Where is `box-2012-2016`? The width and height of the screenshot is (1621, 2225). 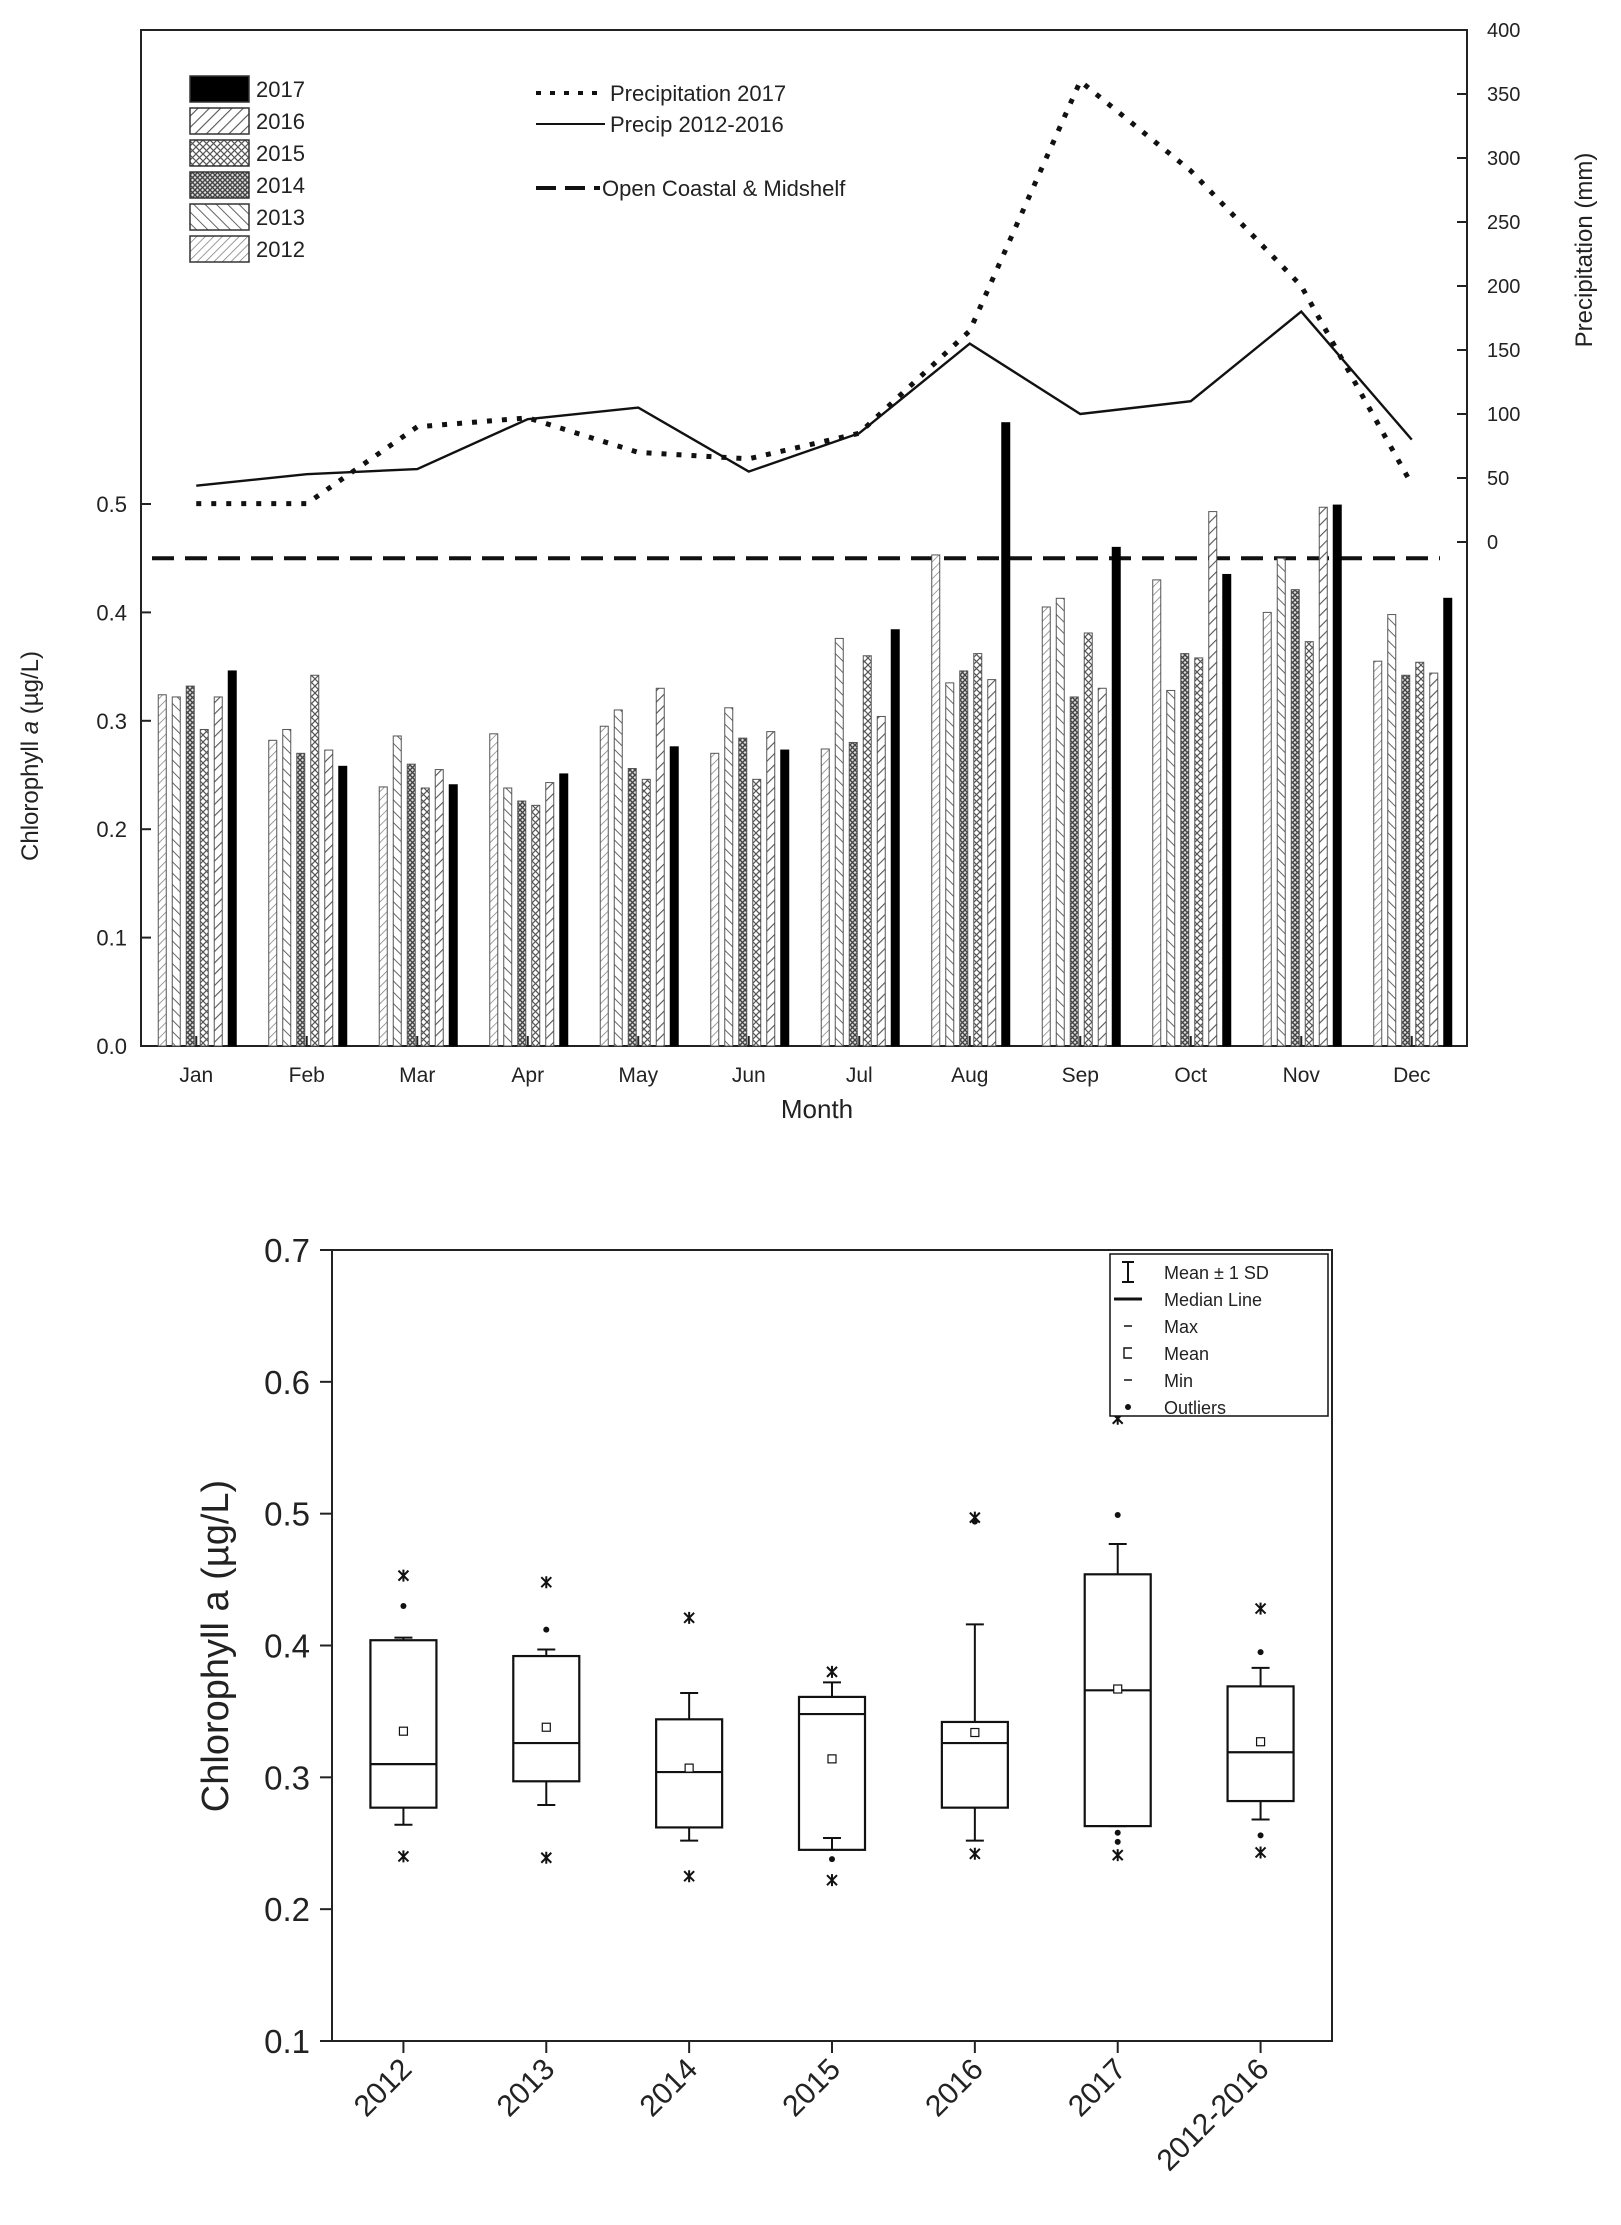
box-2012-2016 is located at coordinates (1260, 1730).